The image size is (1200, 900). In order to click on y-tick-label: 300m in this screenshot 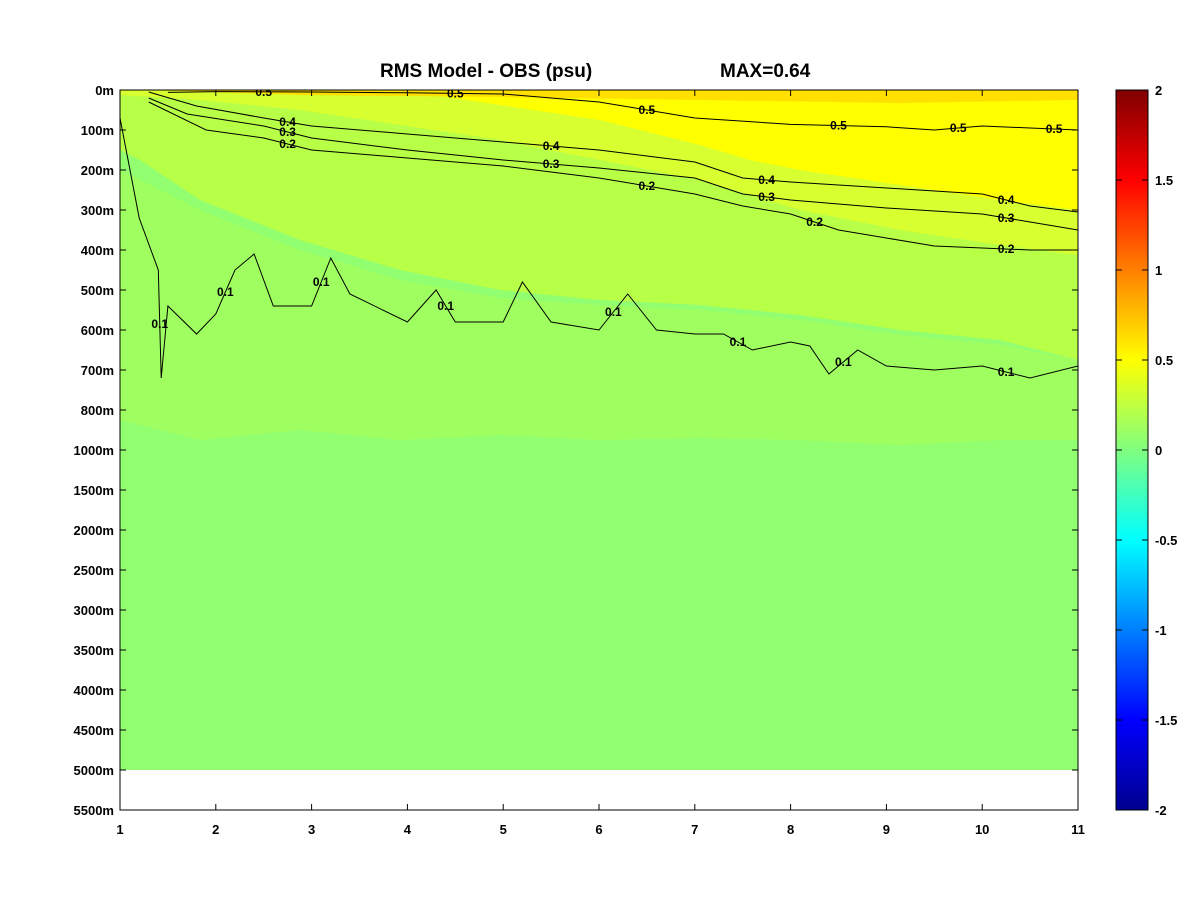, I will do `click(97, 210)`.